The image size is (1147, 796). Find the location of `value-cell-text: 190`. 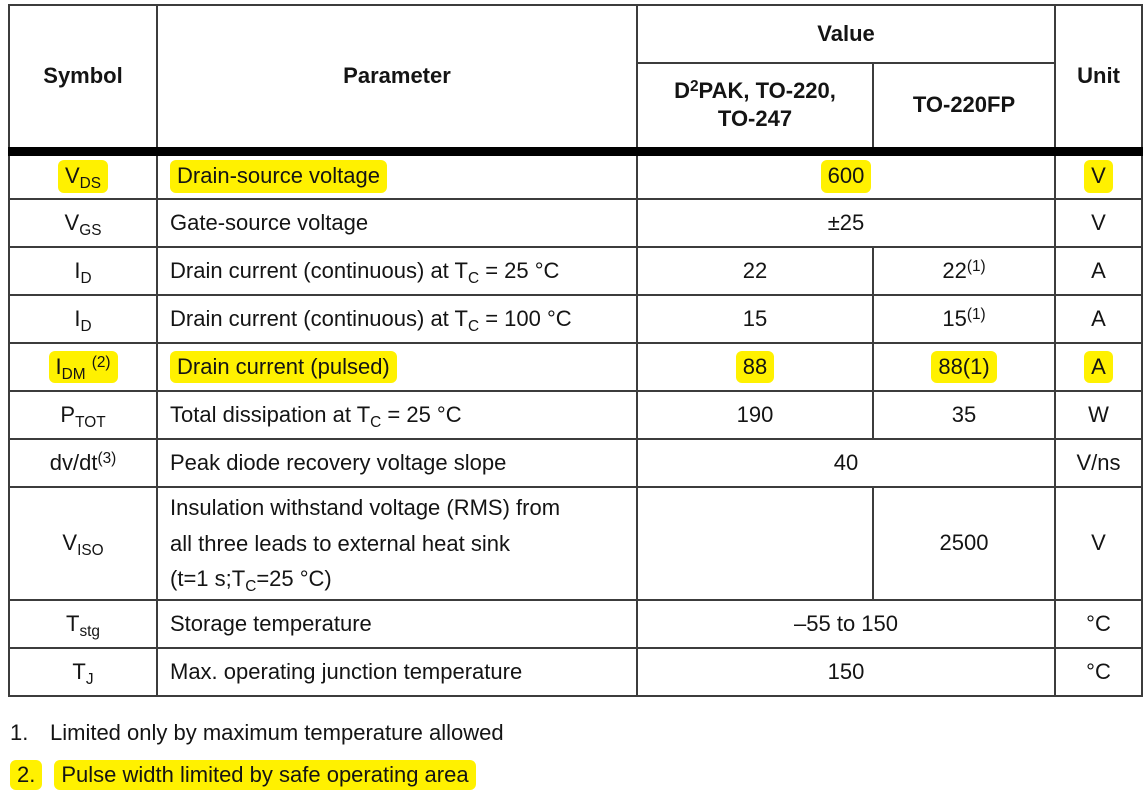

value-cell-text: 190 is located at coordinates (755, 414).